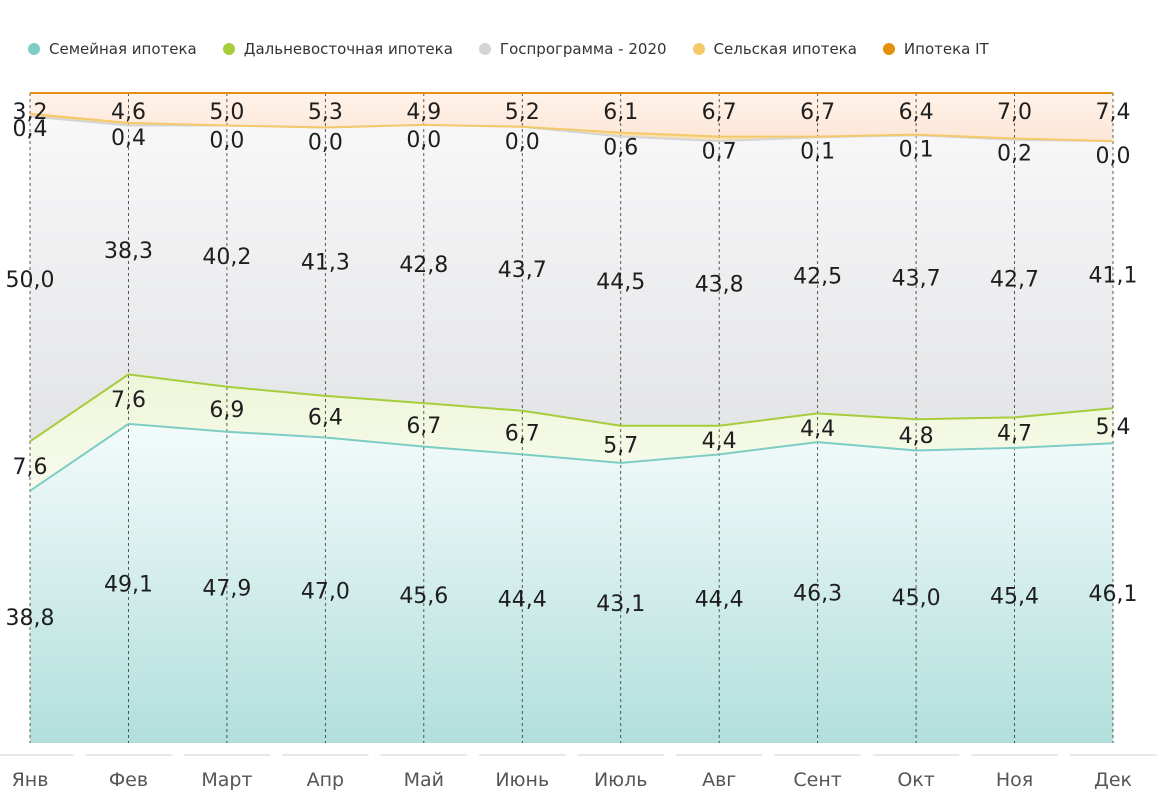 The image size is (1157, 803). Describe the element at coordinates (423, 265) in the screenshot. I see `data-label-s2-4: 42,8` at that location.